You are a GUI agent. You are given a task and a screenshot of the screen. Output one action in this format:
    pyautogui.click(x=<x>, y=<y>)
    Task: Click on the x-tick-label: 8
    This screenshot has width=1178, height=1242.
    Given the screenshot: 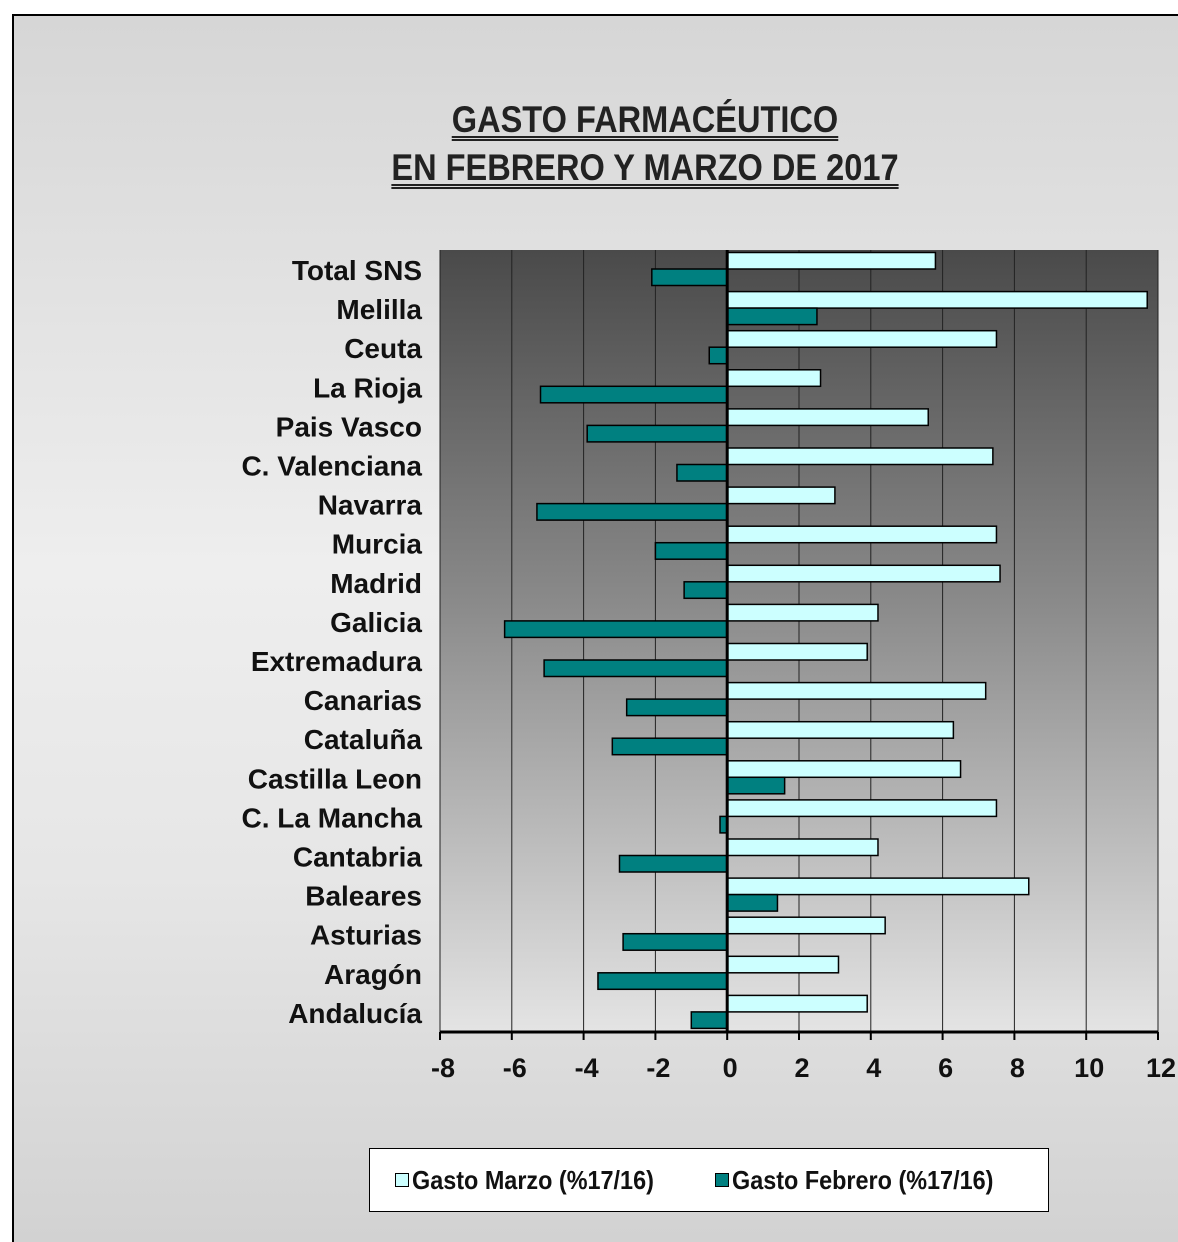 What is the action you would take?
    pyautogui.click(x=1017, y=1068)
    